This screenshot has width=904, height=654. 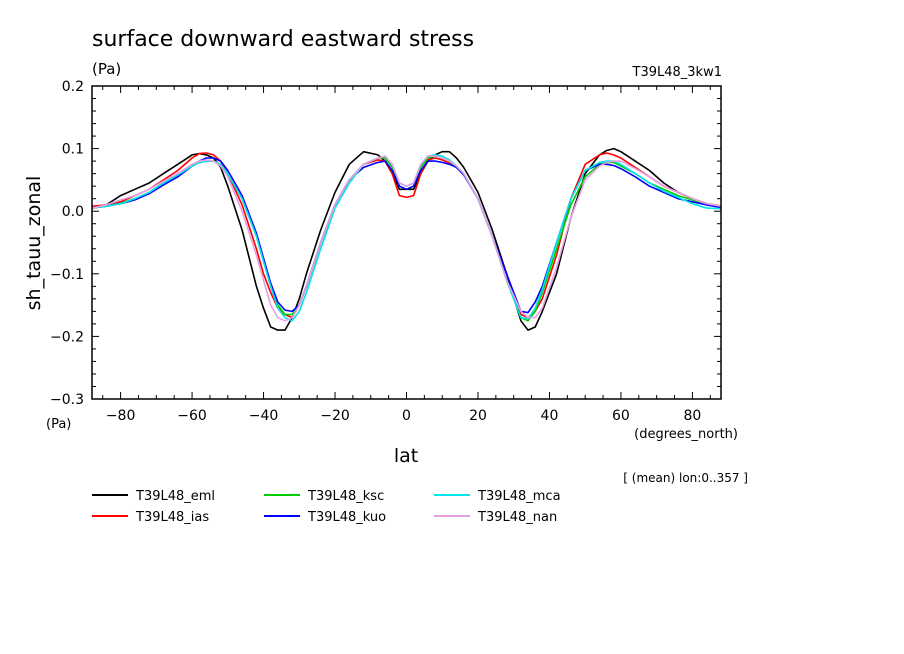 I want to click on legend-label: T39L48_eml, so click(x=175, y=496).